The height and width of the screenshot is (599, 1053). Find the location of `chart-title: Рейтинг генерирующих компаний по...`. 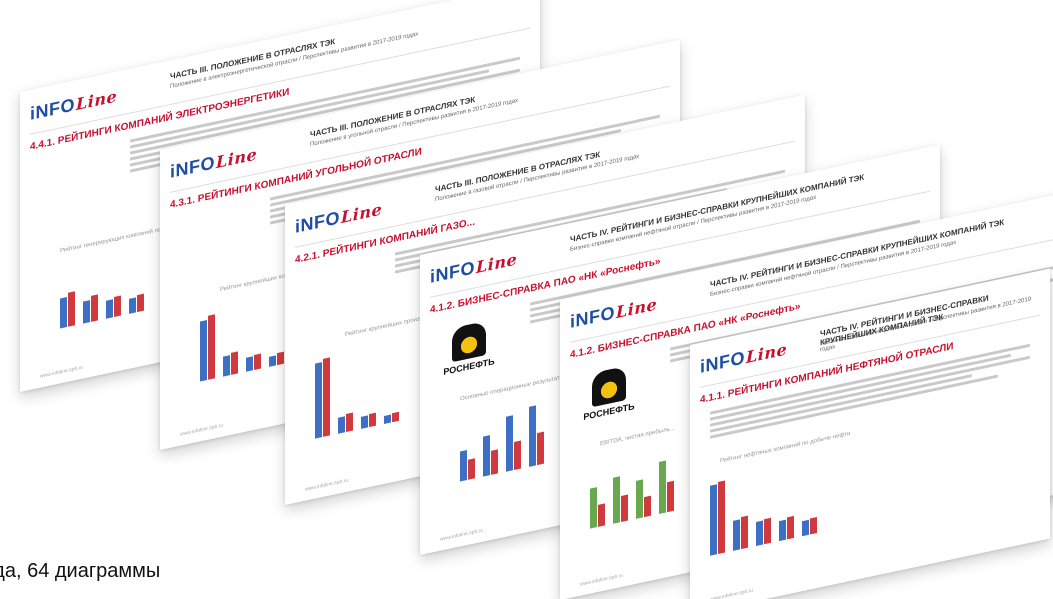

chart-title: Рейтинг генерирующих компаний по... is located at coordinates (113, 240).